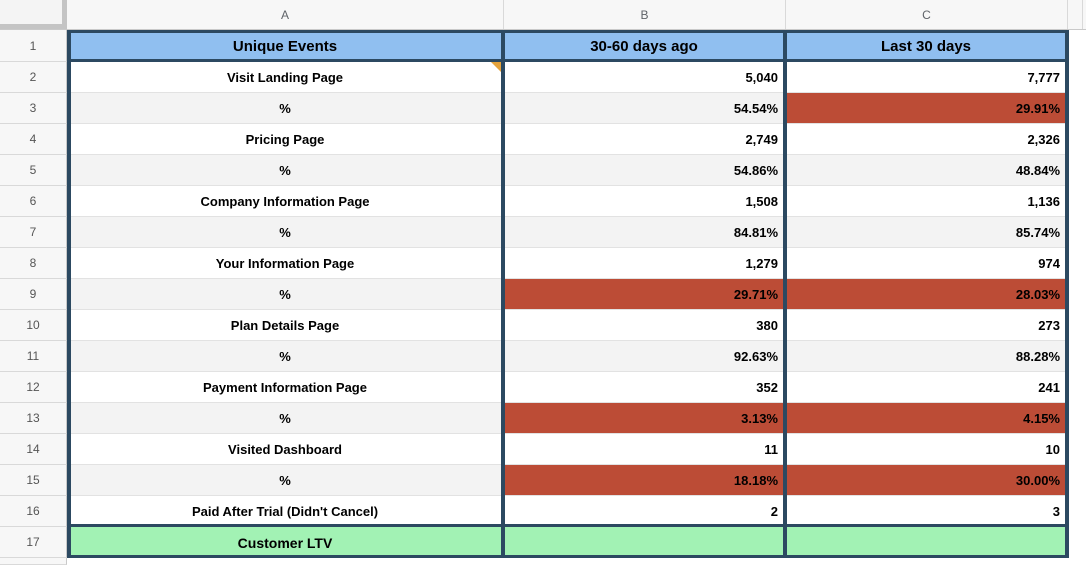  I want to click on table-row: 13 % 3.13% 4.15%, so click(543, 418).